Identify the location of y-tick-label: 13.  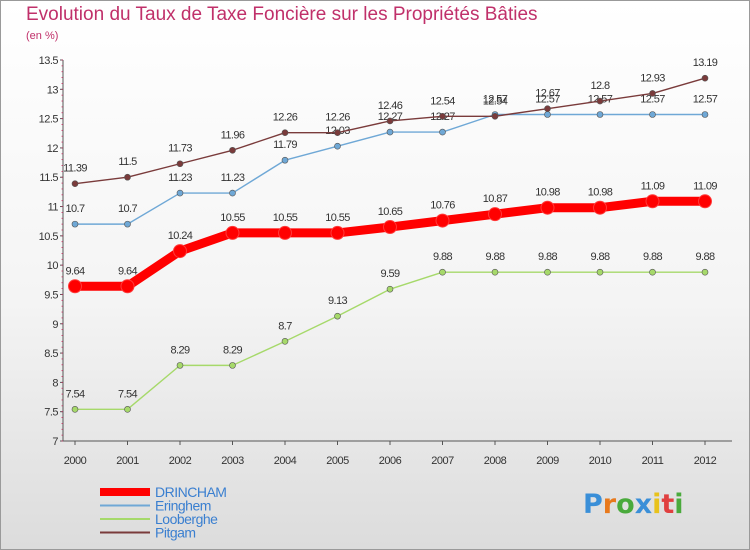
(53, 90).